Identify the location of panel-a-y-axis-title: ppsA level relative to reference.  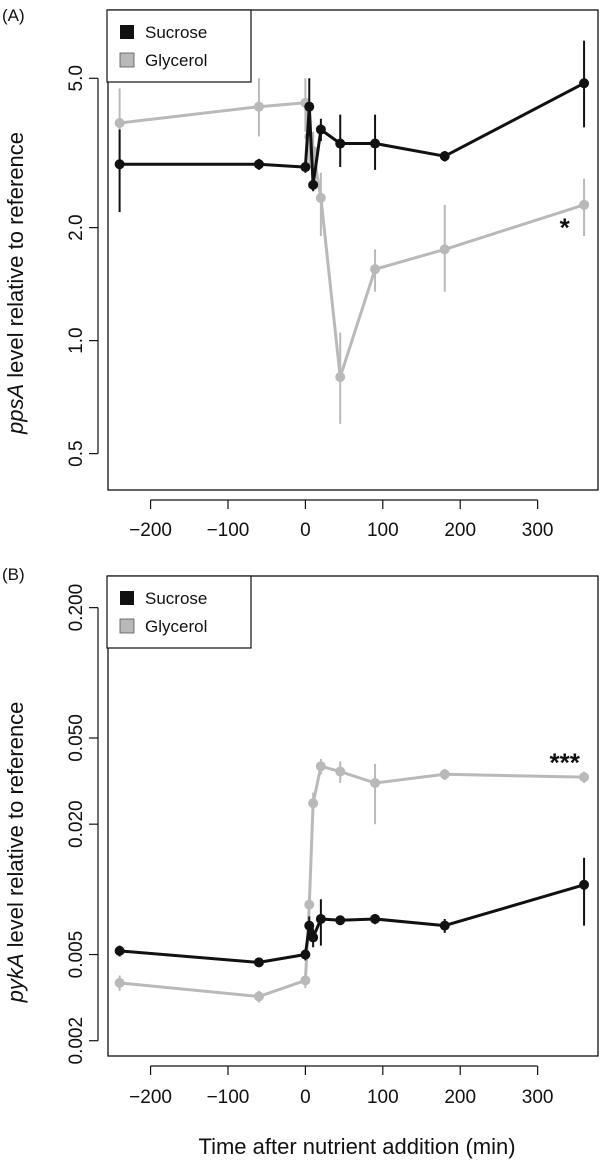
(15, 283).